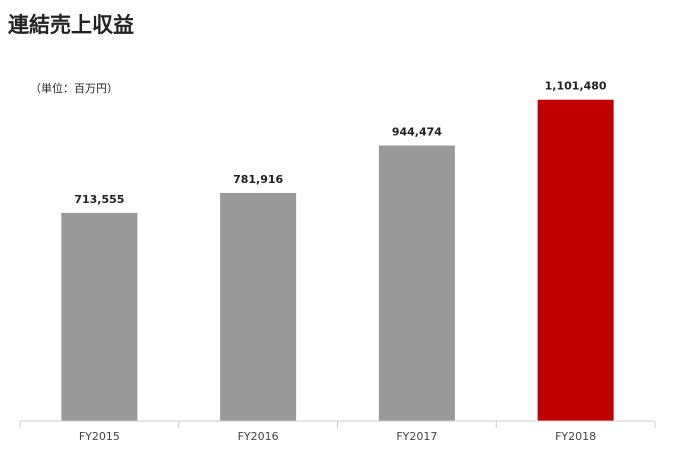  I want to click on value-label: 713,555, so click(99, 199).